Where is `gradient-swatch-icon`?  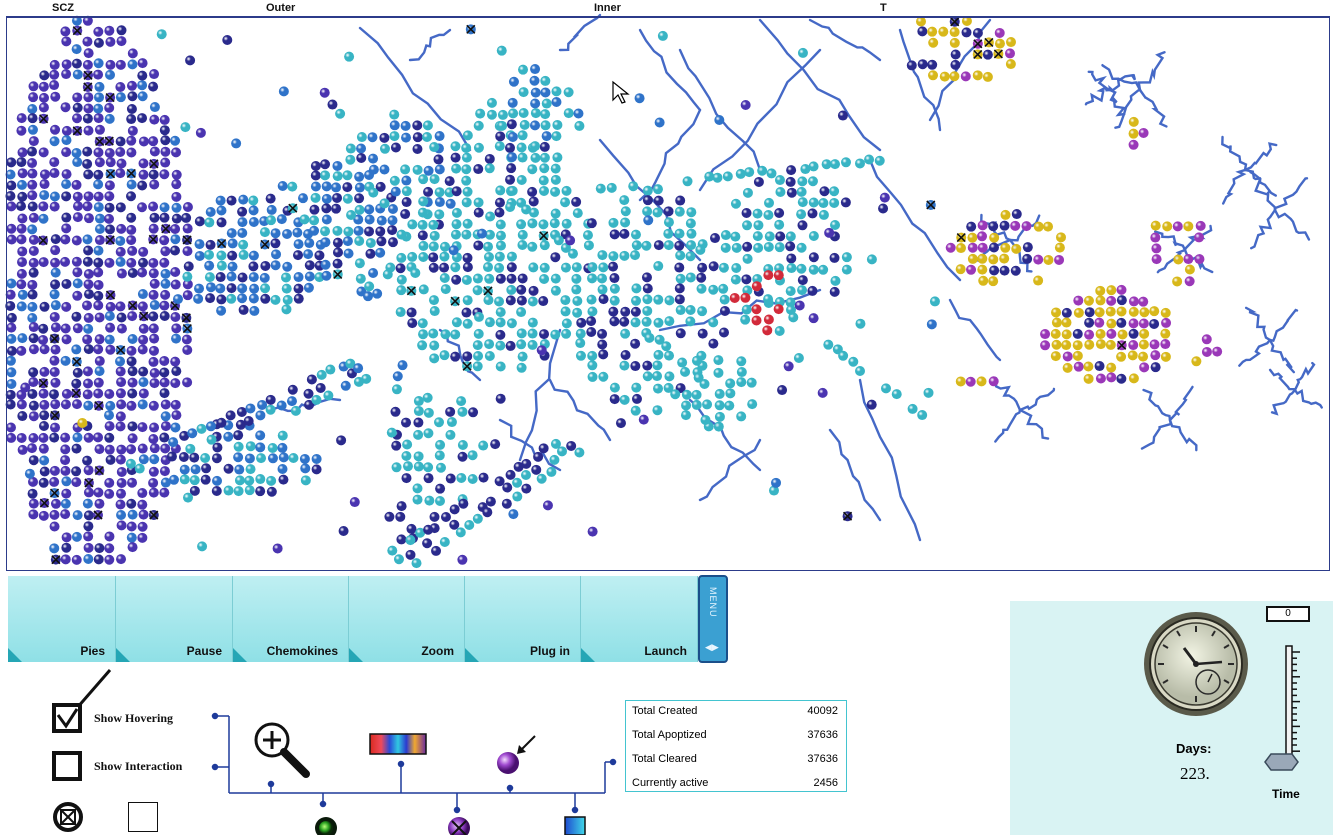
gradient-swatch-icon is located at coordinates (575, 825).